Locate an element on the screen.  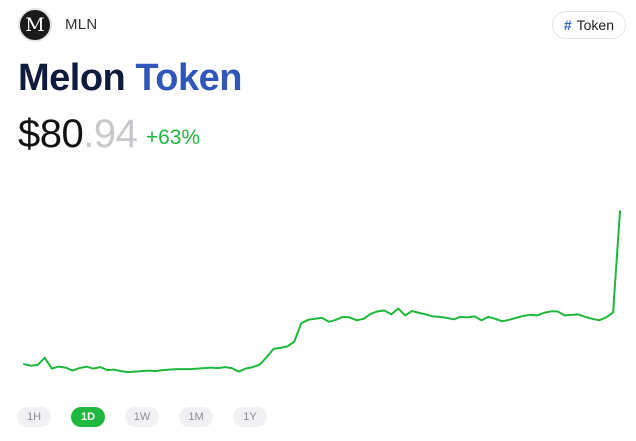
title-main: Melon is located at coordinates (72, 78).